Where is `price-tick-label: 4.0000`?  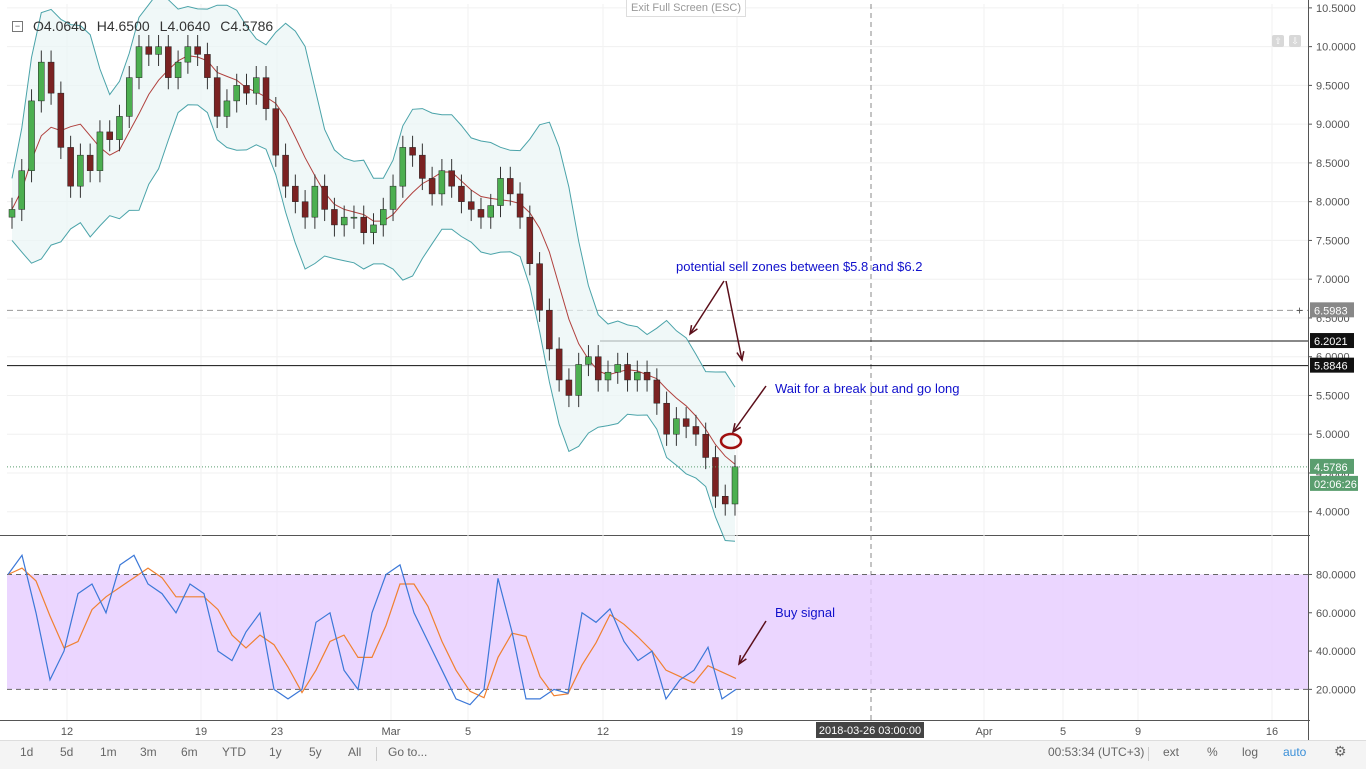 price-tick-label: 4.0000 is located at coordinates (1333, 513).